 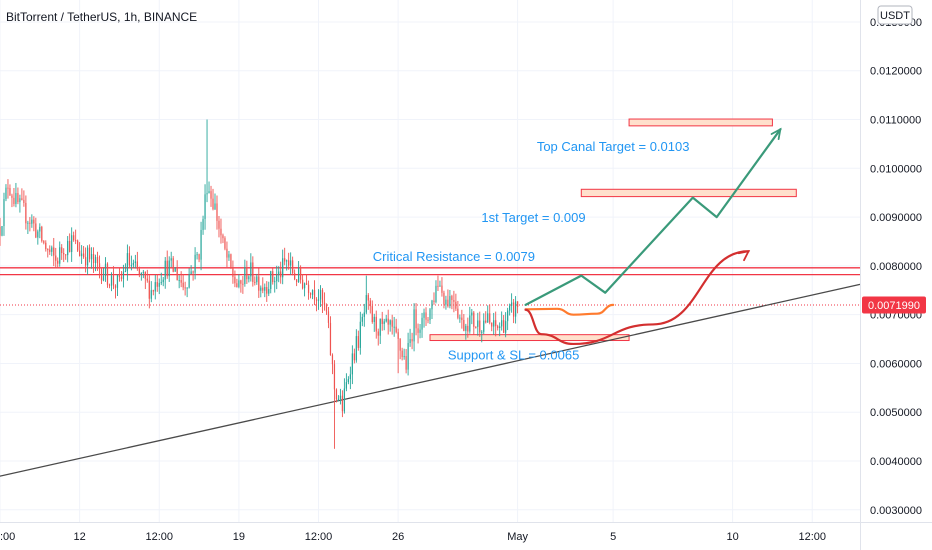 I want to click on annotation-label: Critical Resistance = 0.0079, so click(x=454, y=256).